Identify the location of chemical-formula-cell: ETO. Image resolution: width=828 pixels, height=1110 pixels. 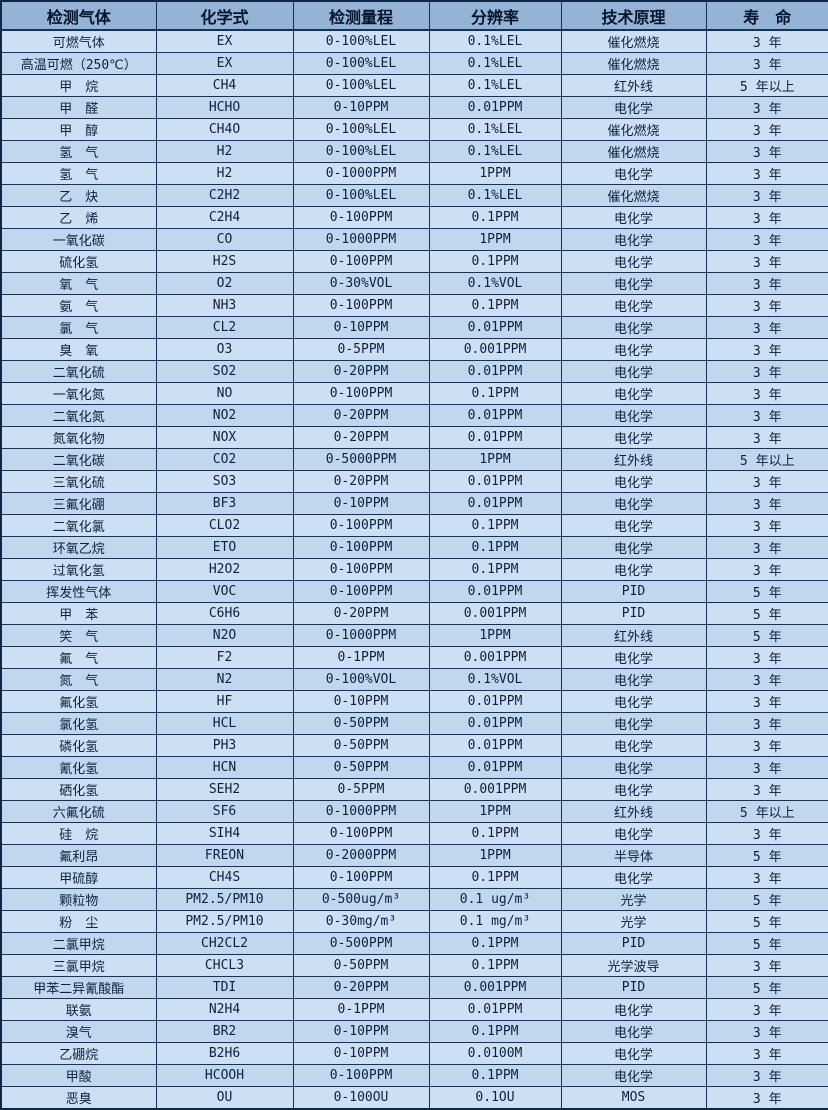
(224, 547).